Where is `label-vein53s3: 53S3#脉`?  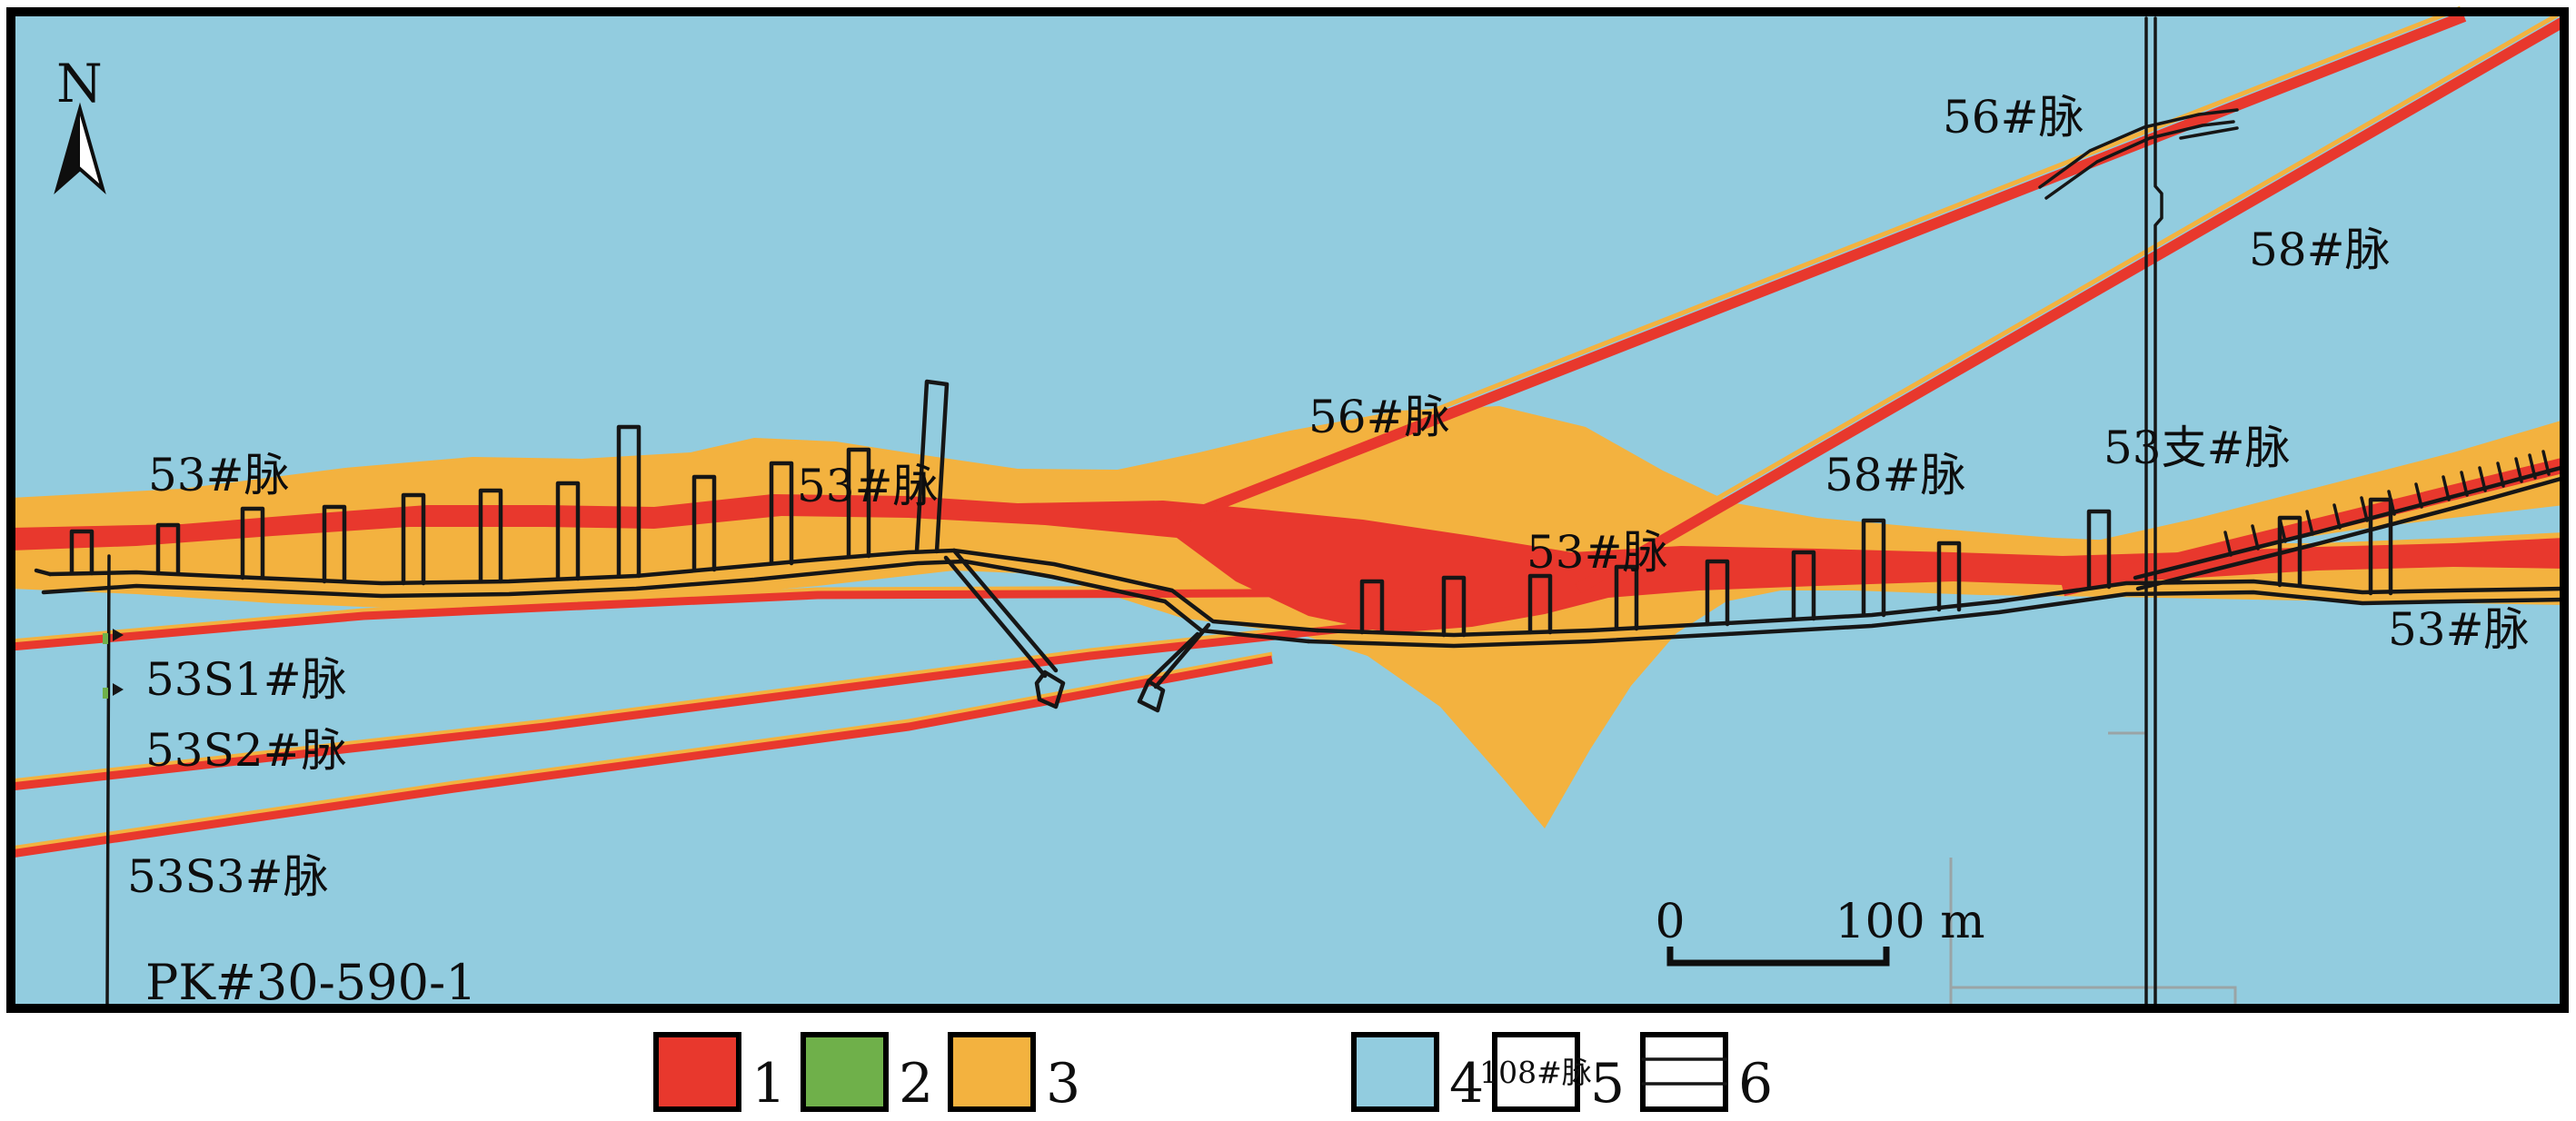 label-vein53s3: 53S3#脉 is located at coordinates (228, 876).